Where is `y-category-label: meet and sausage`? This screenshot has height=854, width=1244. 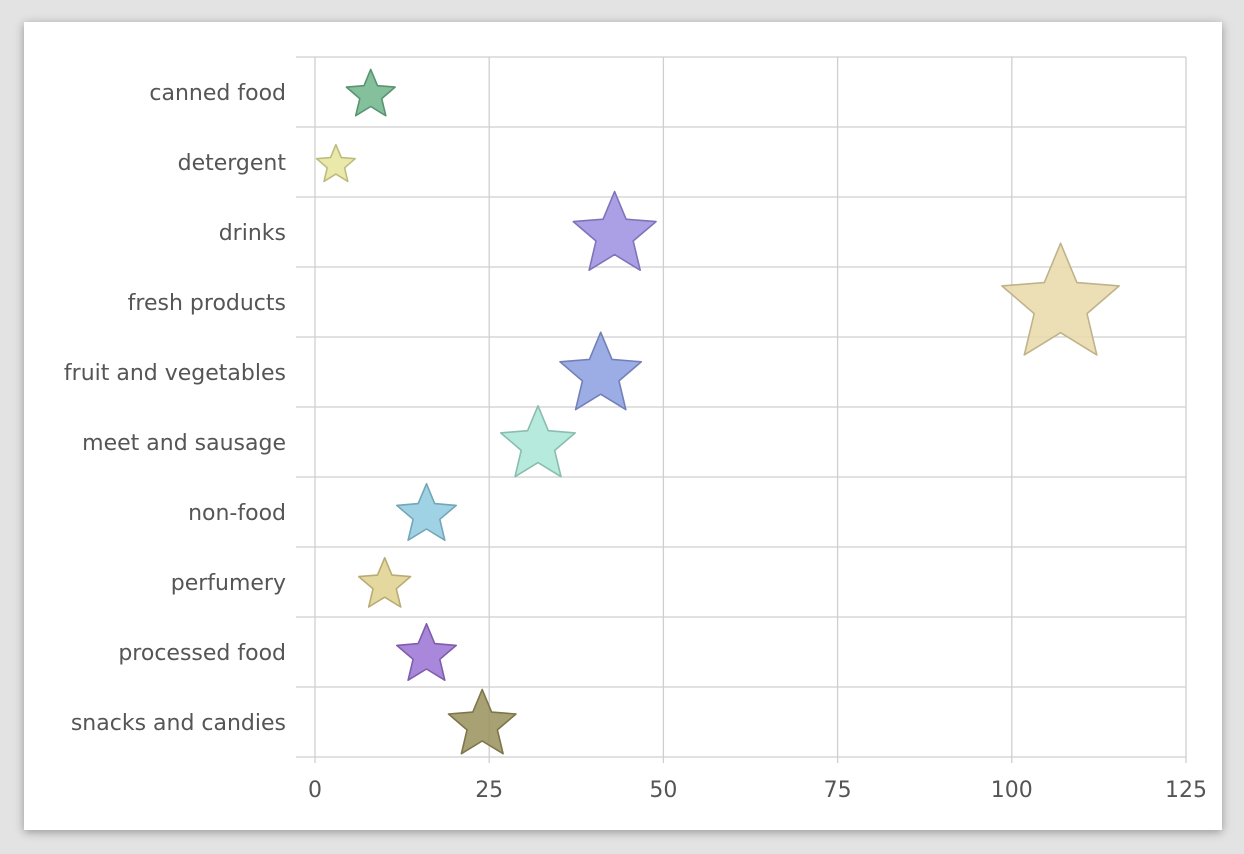 y-category-label: meet and sausage is located at coordinates (184, 443).